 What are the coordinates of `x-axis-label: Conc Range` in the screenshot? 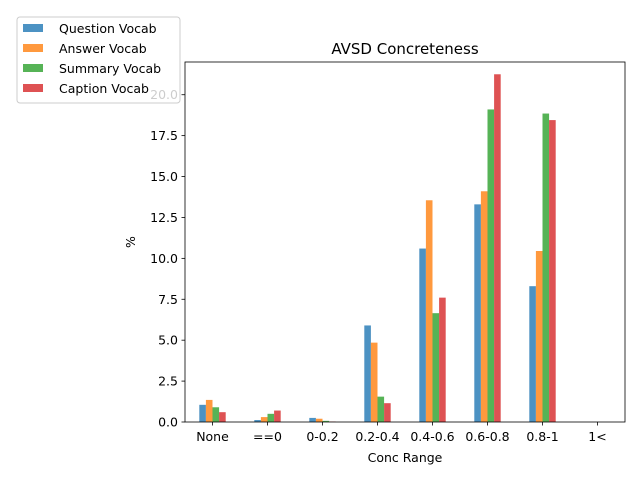 It's located at (405, 457).